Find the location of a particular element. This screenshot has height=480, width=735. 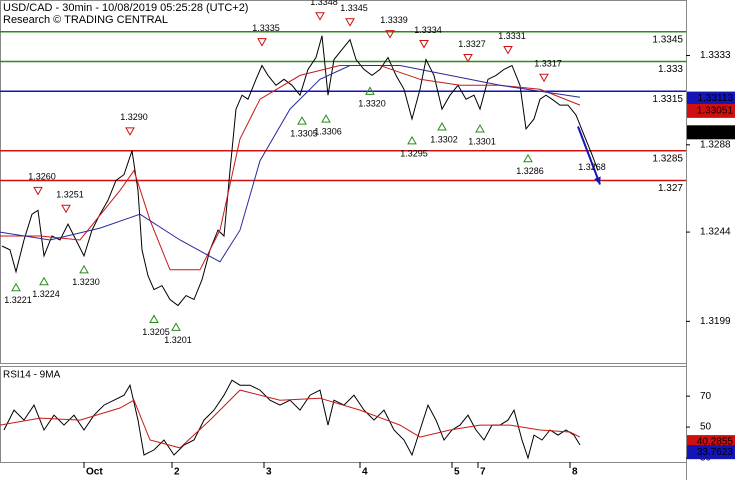

resistance-label: 1.3345 is located at coordinates (354, 8).